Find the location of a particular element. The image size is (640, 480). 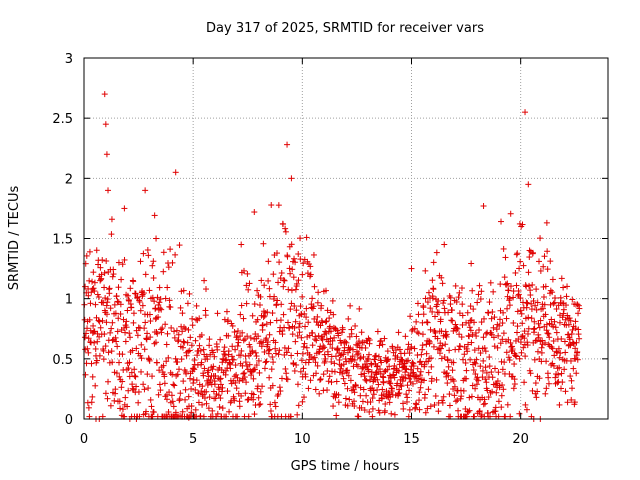

x-tick-label: 20 is located at coordinates (520, 439).